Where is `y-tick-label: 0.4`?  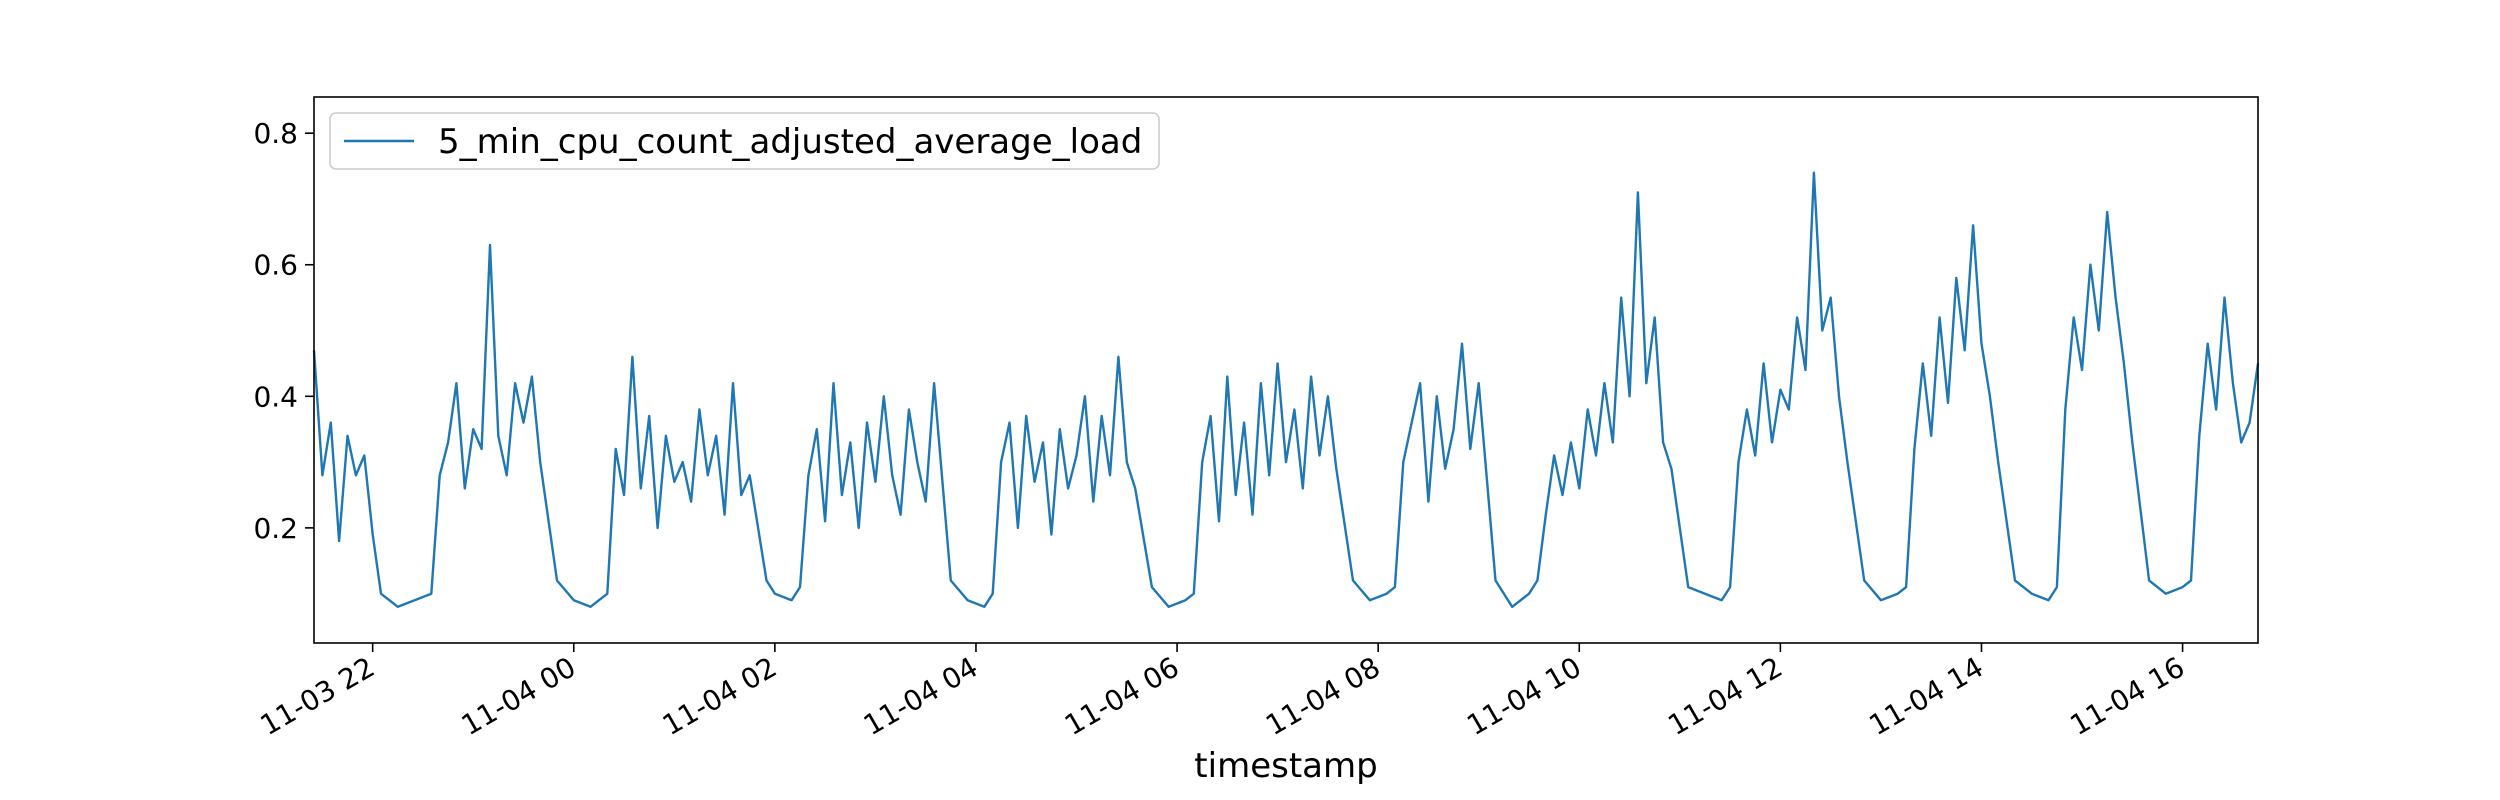 y-tick-label: 0.4 is located at coordinates (275, 396).